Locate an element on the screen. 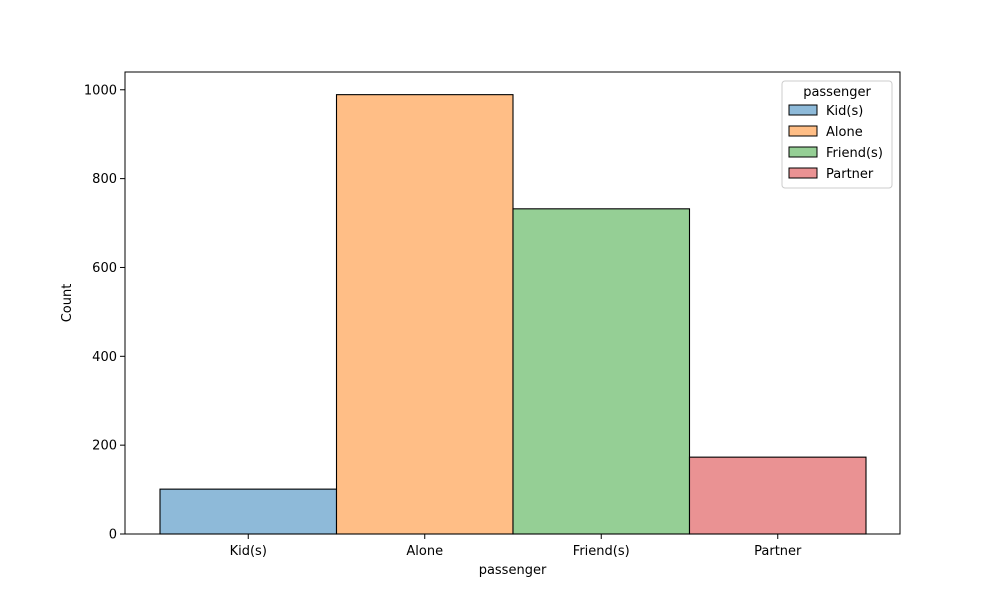 The height and width of the screenshot is (600, 1000). legend-entry-label: Alone is located at coordinates (844, 132).